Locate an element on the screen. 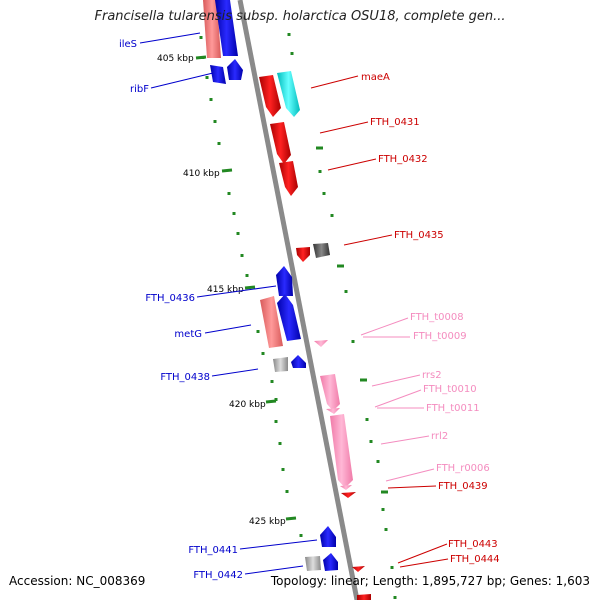  major-tick-marks is located at coordinates (246, 288).